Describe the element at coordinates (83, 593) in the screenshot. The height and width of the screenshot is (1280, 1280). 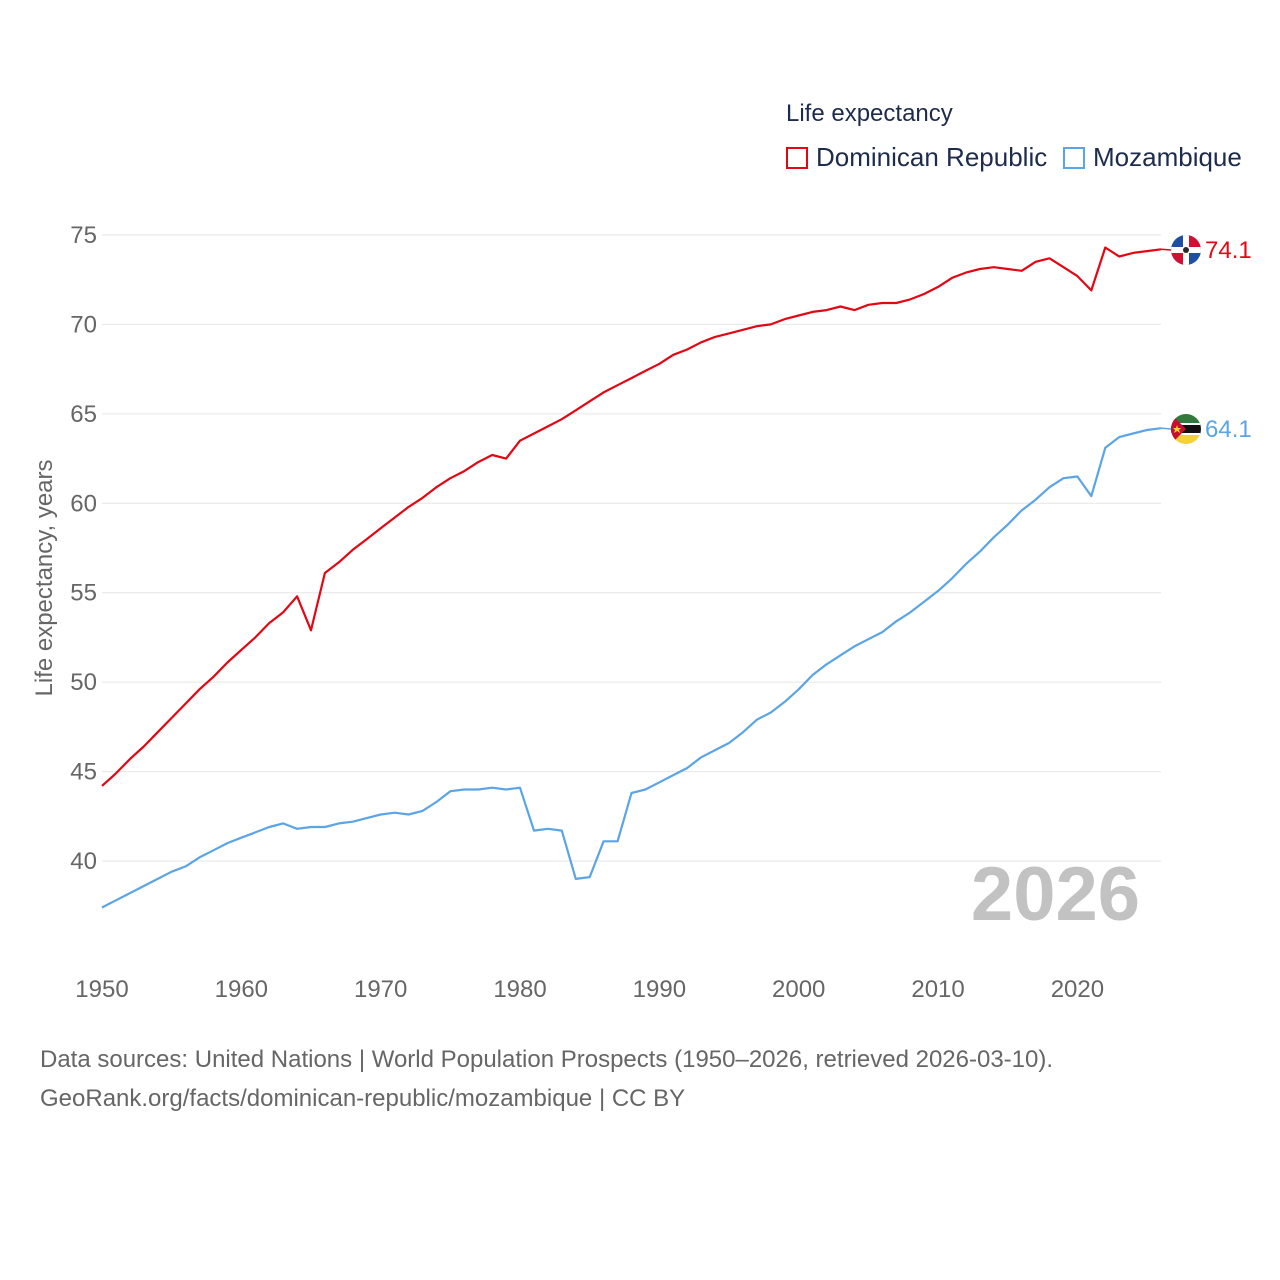
I see `y-tick-label: 55` at that location.